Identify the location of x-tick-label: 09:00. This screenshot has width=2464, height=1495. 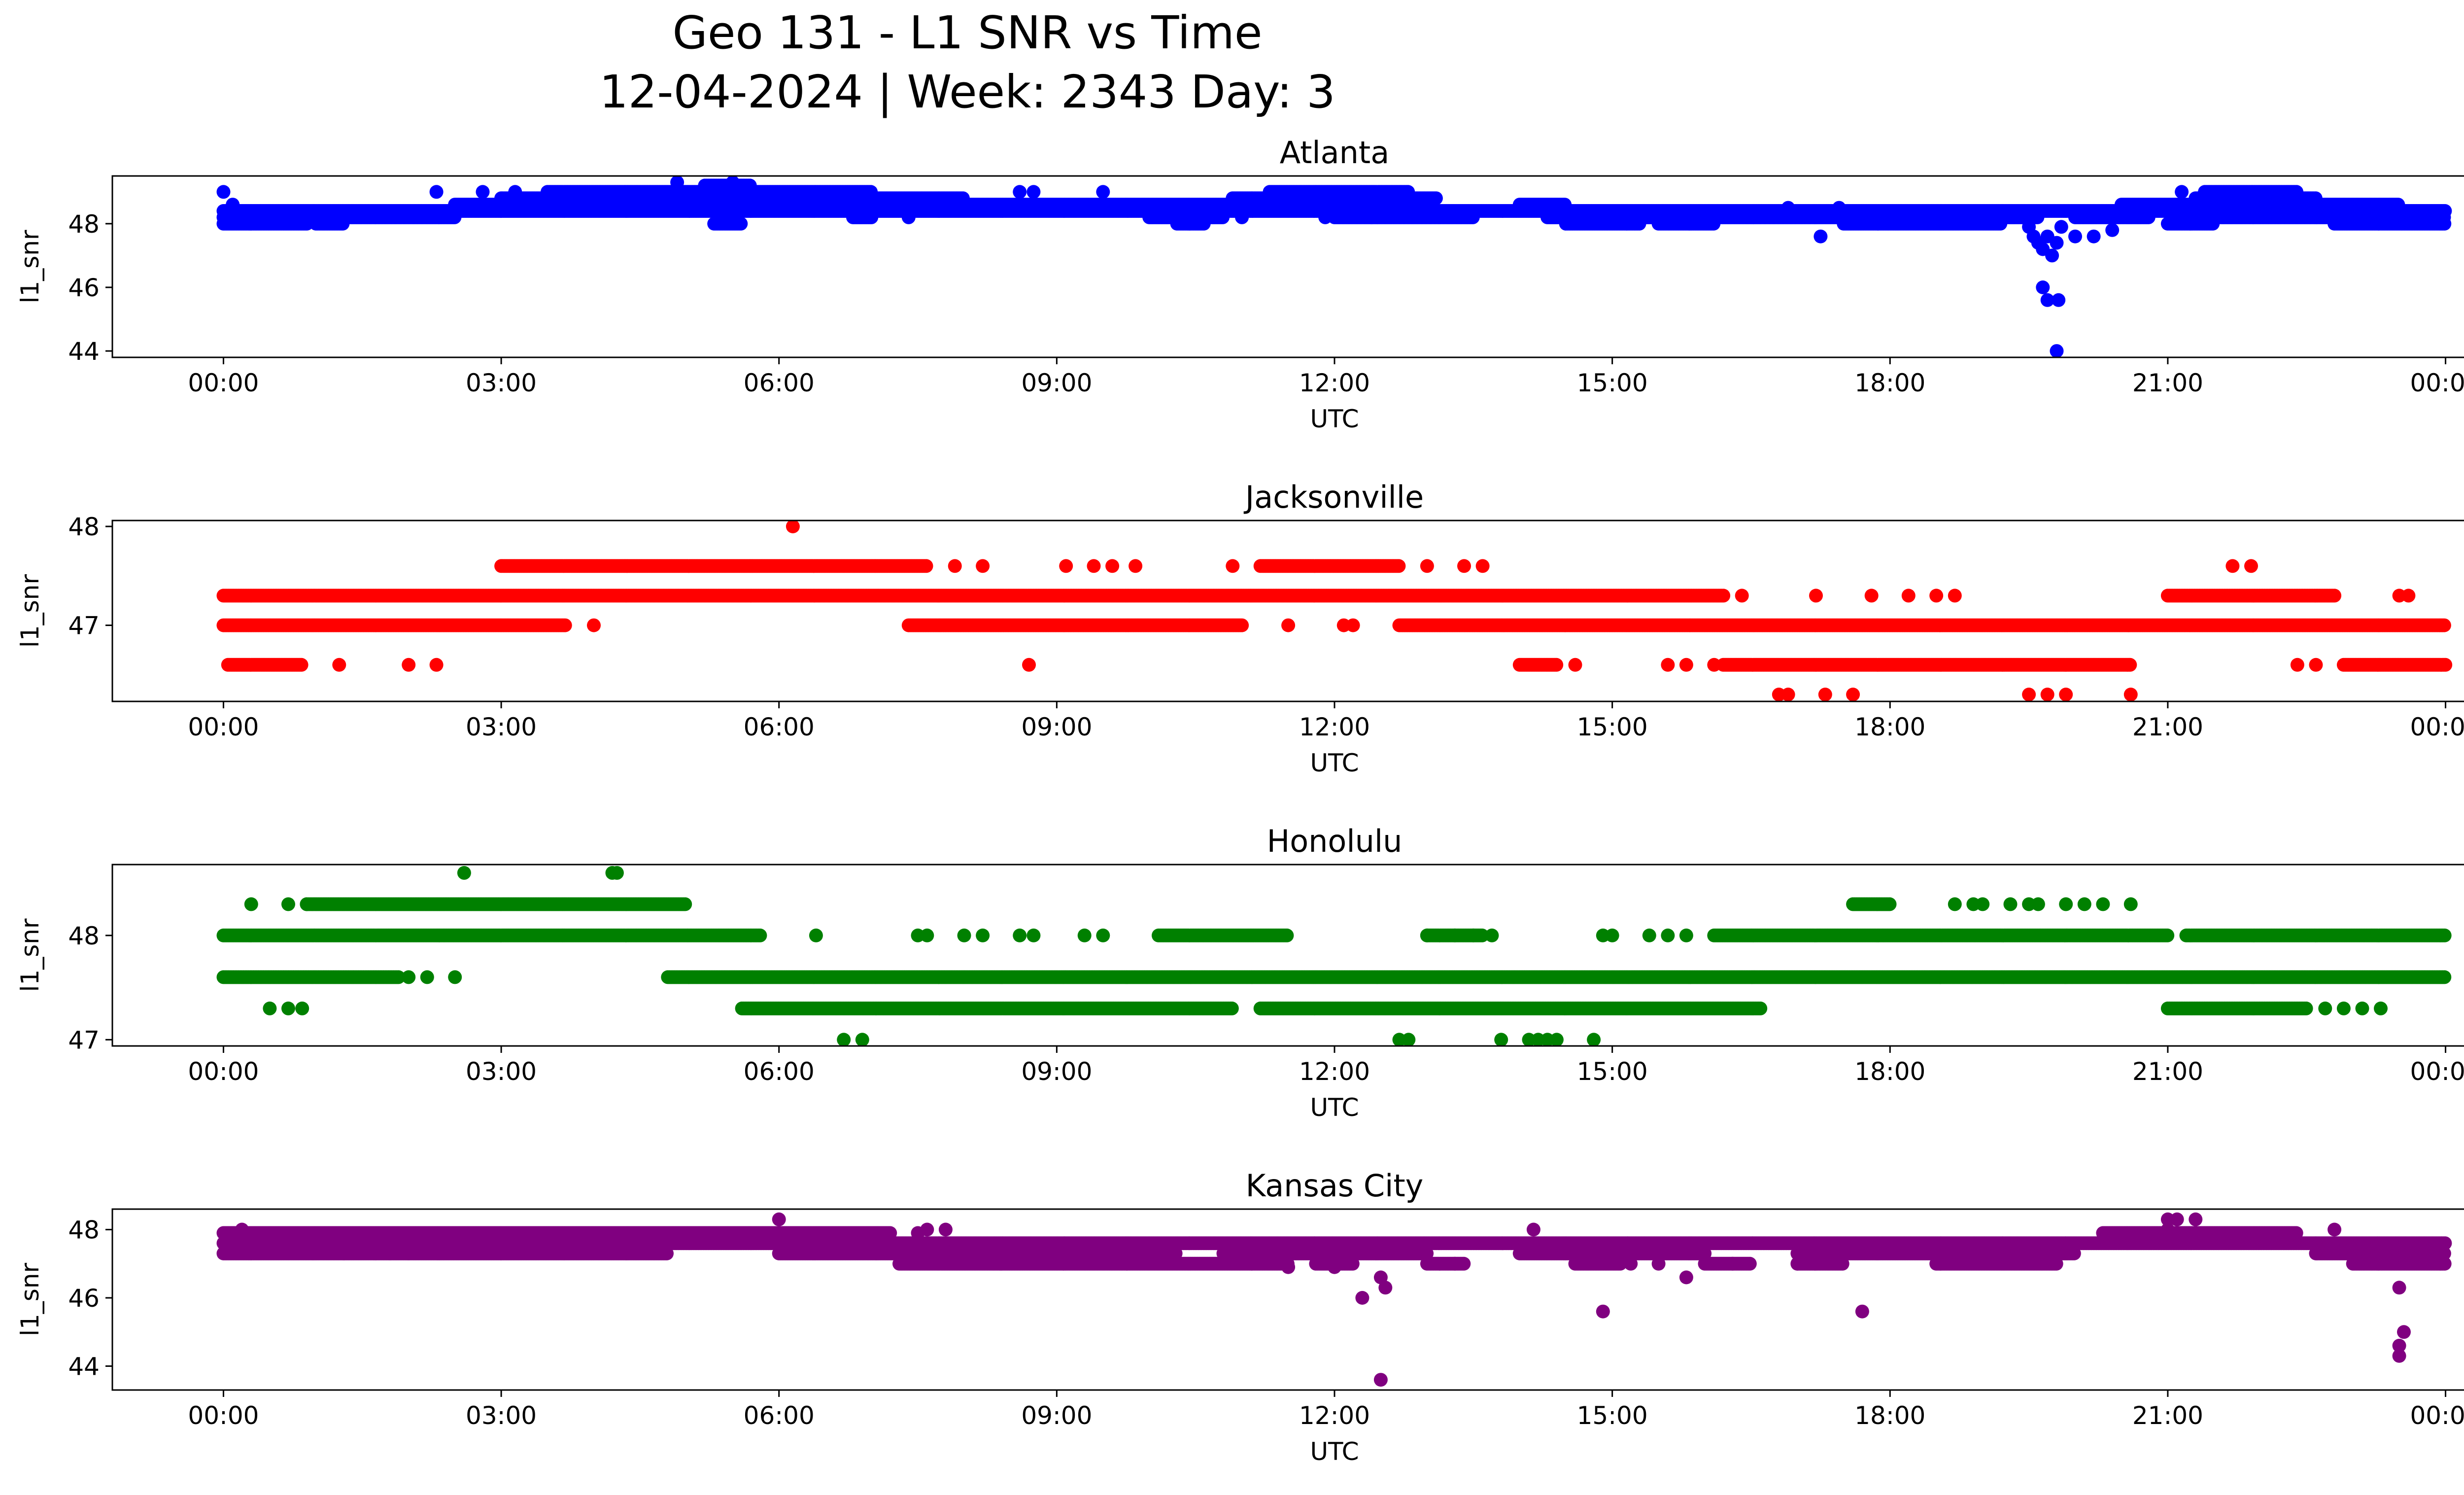
(1056, 383).